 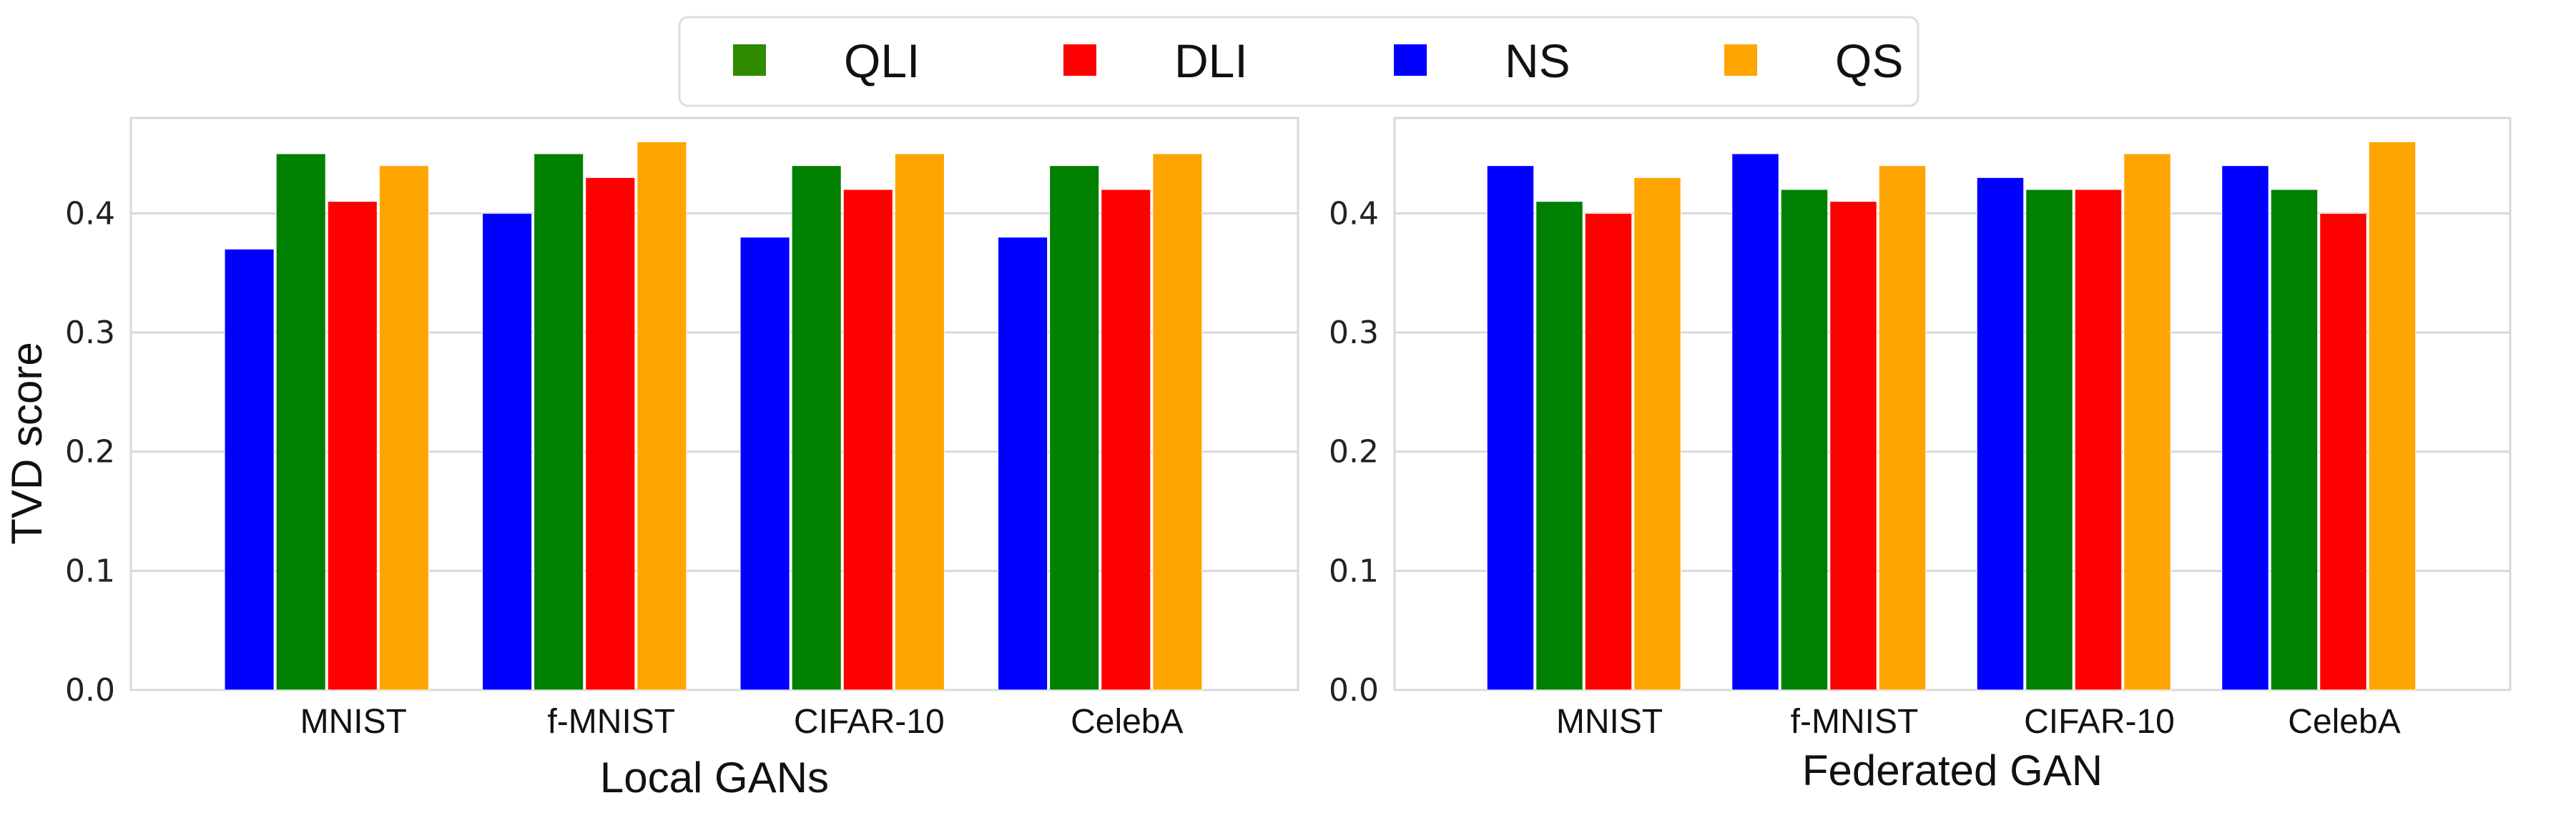 What do you see at coordinates (715, 778) in the screenshot?
I see `x-axis-title: Local GANs` at bounding box center [715, 778].